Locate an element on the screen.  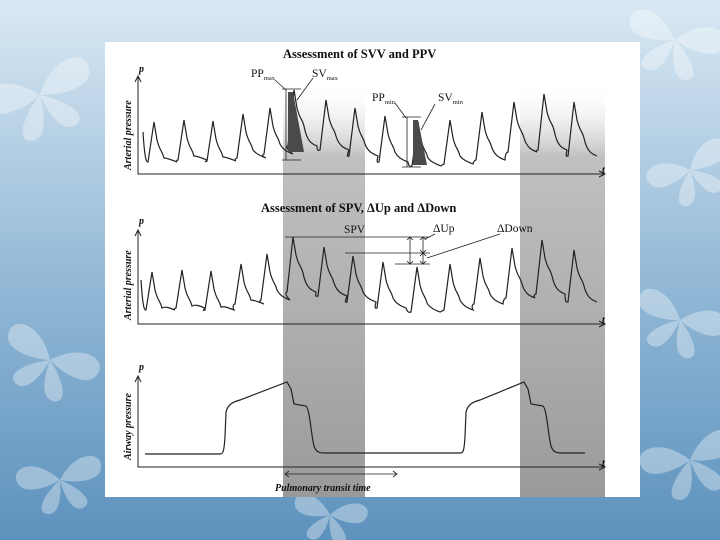
transit-time-label: Pulmonary transit time is located at coordinates (323, 488).